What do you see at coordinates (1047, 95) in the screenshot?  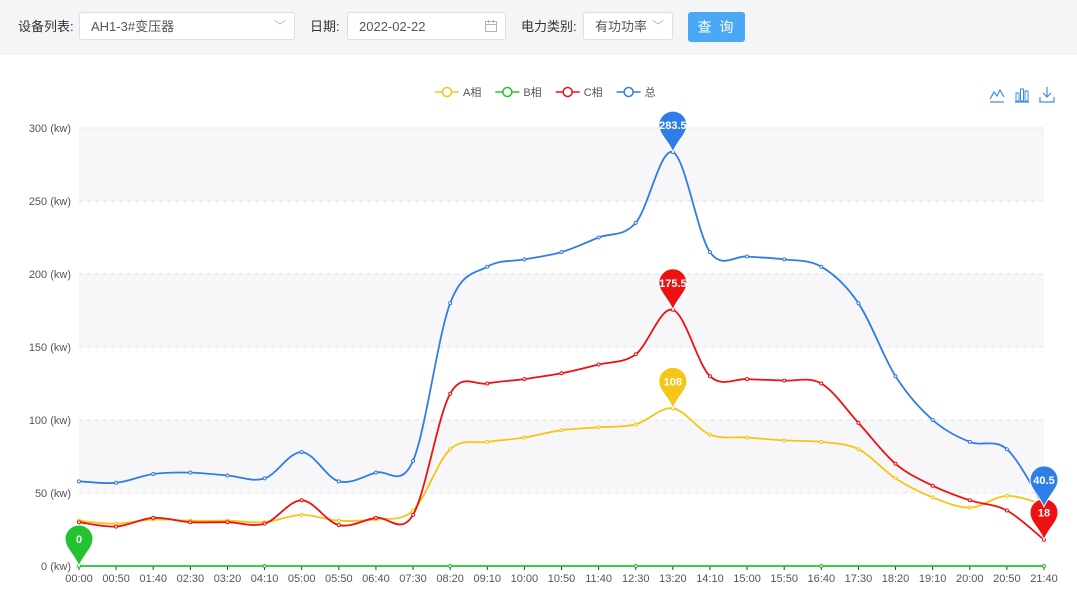 I see `download-icon` at bounding box center [1047, 95].